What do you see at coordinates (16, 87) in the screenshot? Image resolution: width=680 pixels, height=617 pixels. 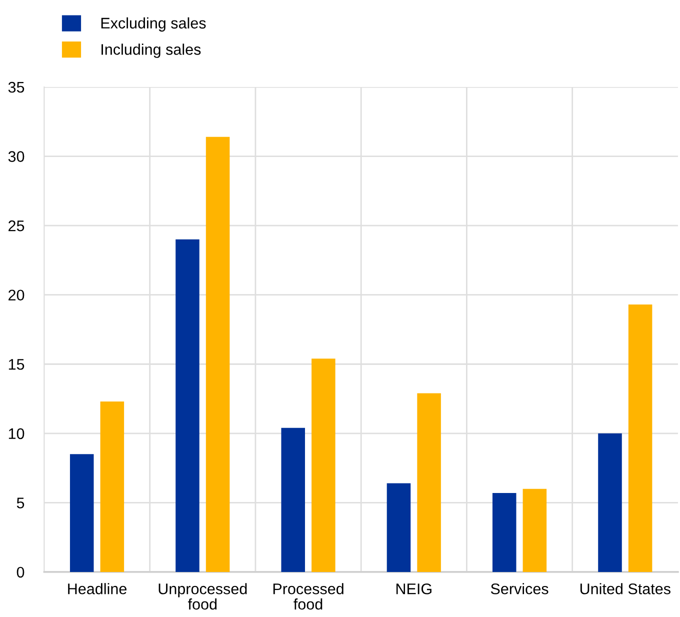 I see `y-tick-label: 35` at bounding box center [16, 87].